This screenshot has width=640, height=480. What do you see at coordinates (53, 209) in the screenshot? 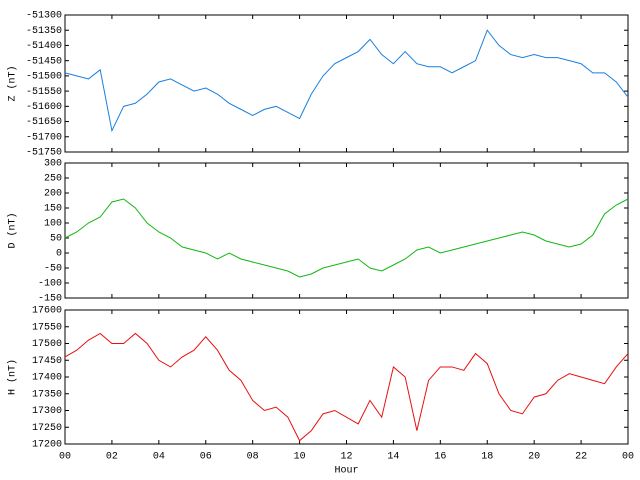
I see `y-tick-label: 150` at bounding box center [53, 209].